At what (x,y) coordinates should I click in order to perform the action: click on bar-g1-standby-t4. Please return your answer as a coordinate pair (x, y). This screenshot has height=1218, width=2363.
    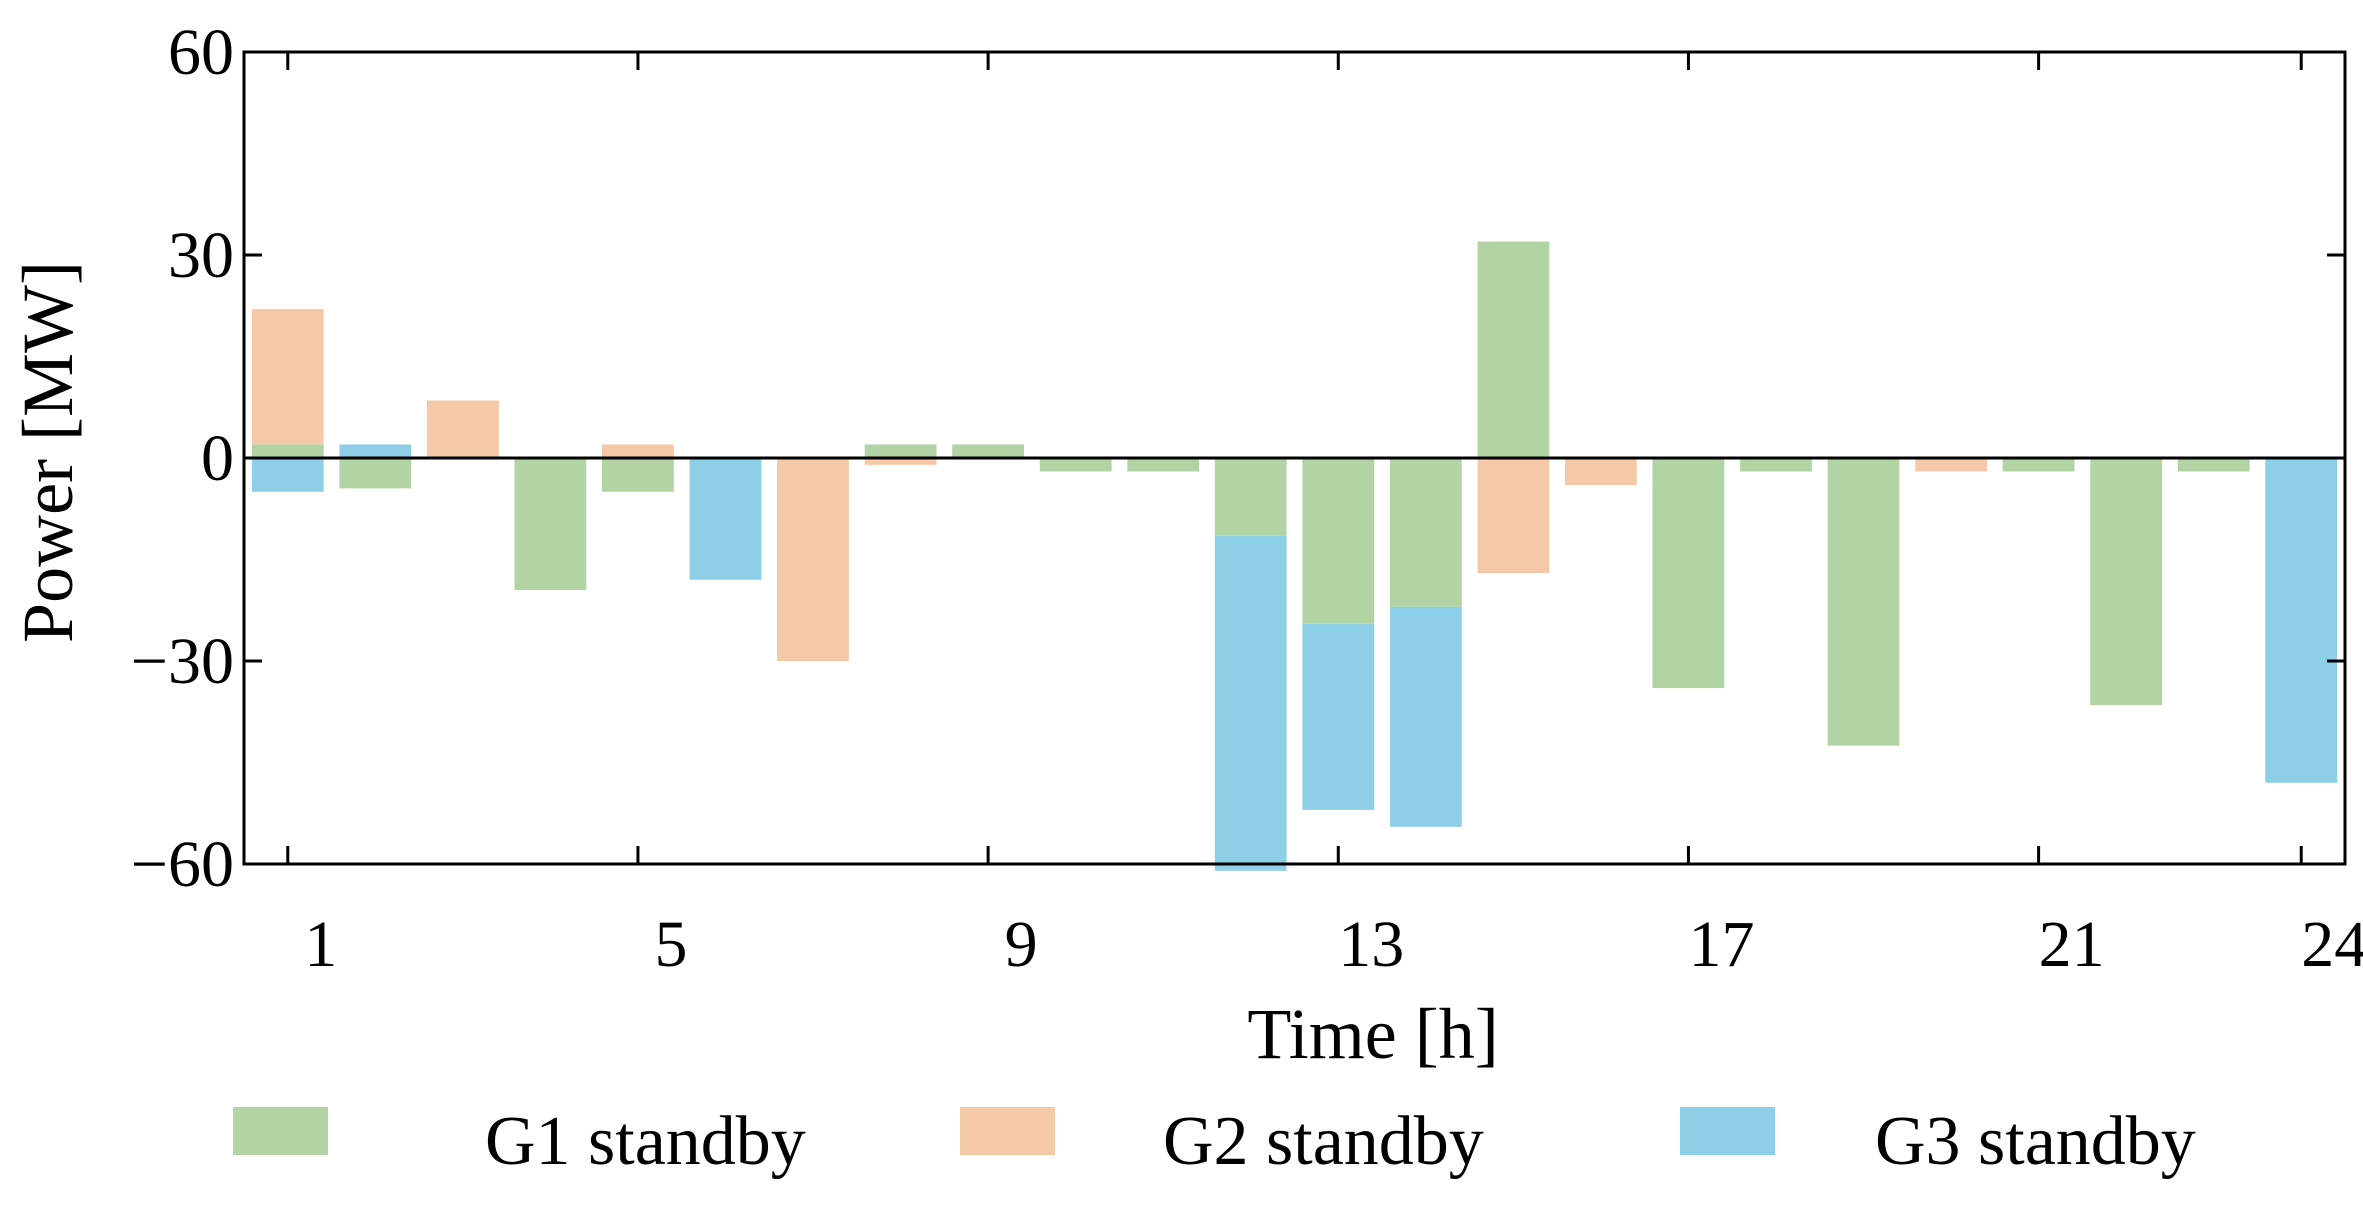
    Looking at the image, I should click on (550, 524).